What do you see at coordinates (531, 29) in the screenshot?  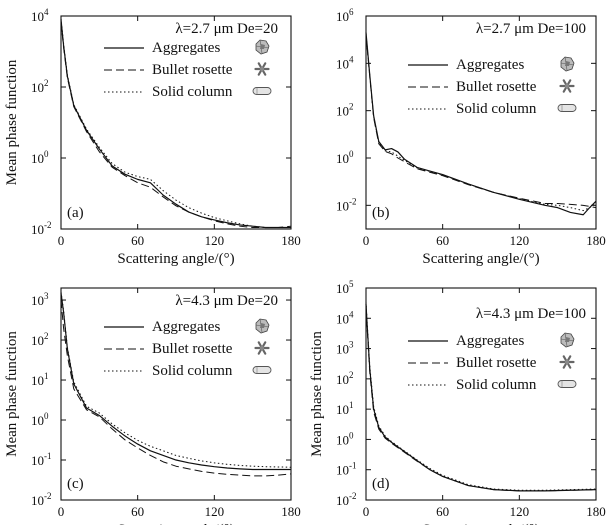 I see `chart-title: λ=2.7 μm De=100` at bounding box center [531, 29].